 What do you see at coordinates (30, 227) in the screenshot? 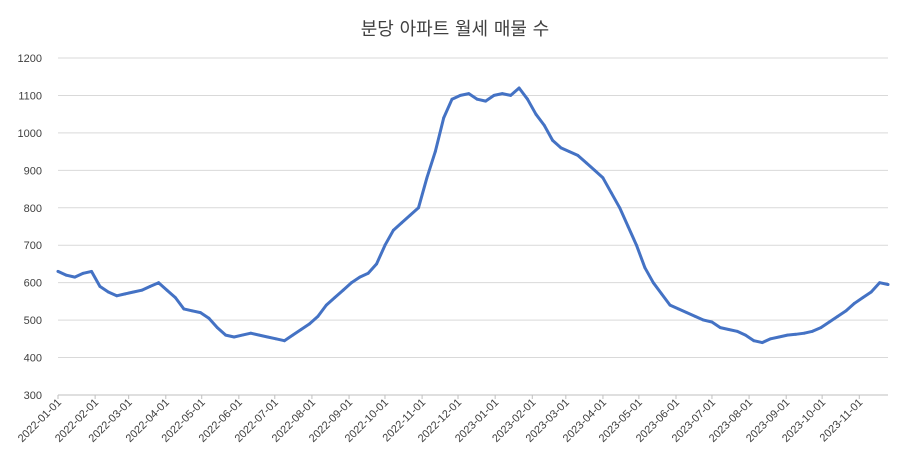
I see `y-axis-ticks: 300 400 500 600 700 800 900 1000 1100 1200` at bounding box center [30, 227].